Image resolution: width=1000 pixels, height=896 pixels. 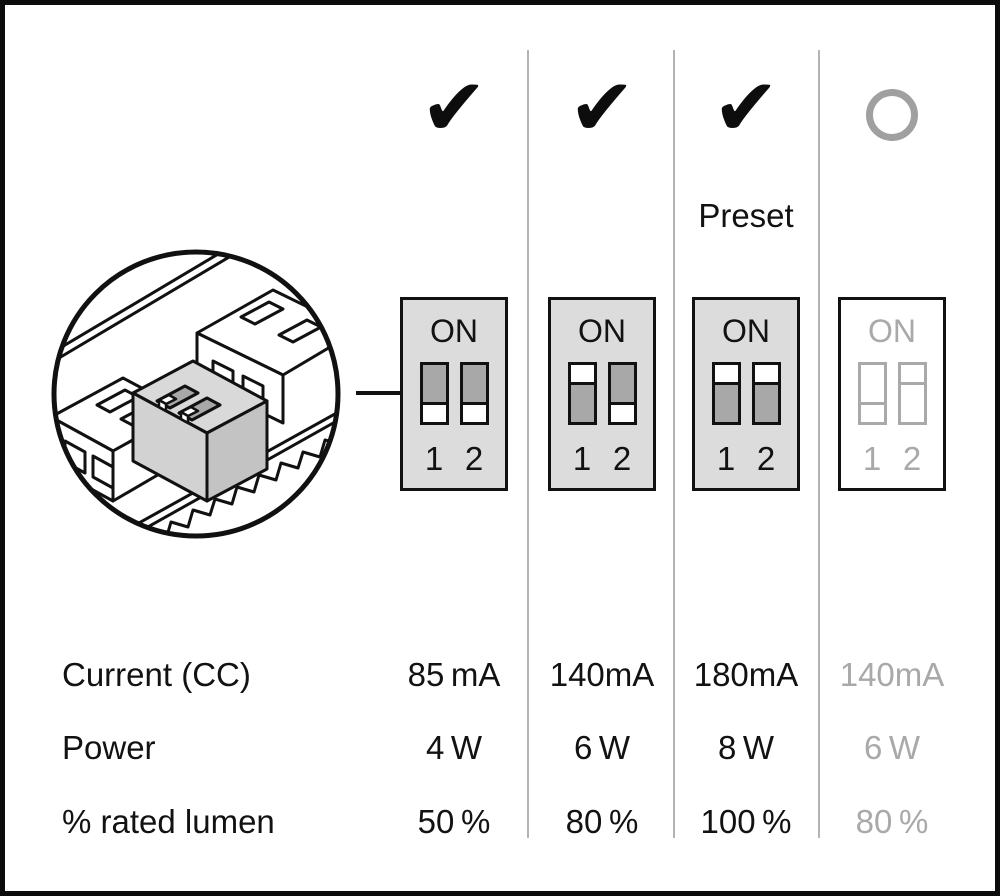 What do you see at coordinates (378, 393) in the screenshot?
I see `callout-line` at bounding box center [378, 393].